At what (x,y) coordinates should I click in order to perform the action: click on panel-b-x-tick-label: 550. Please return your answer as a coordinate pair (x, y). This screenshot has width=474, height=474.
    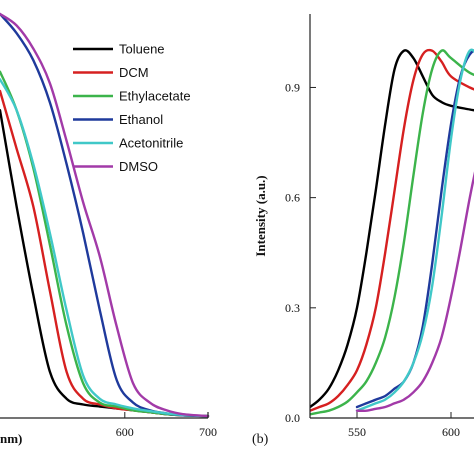
    Looking at the image, I should click on (357, 432).